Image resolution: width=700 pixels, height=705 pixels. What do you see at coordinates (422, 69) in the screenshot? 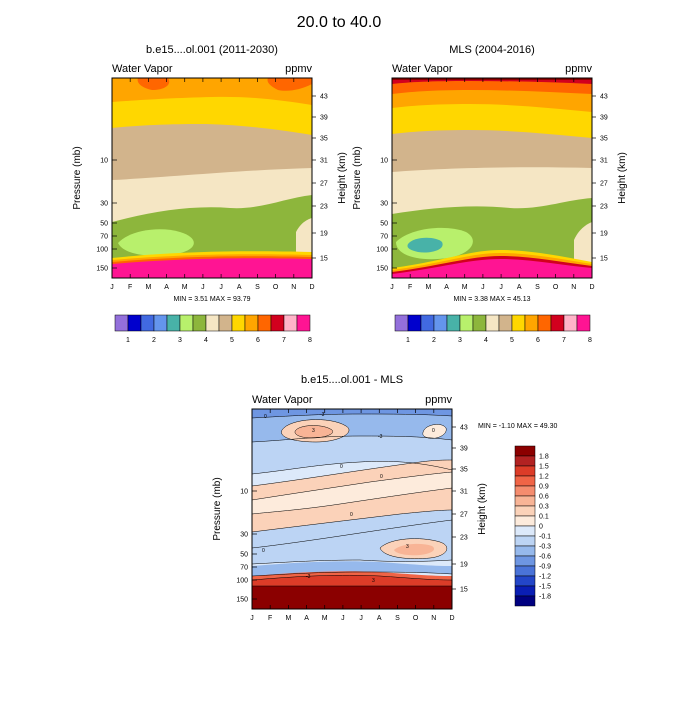
I see `panel-obs-left-label: Water Vapor` at bounding box center [422, 69].